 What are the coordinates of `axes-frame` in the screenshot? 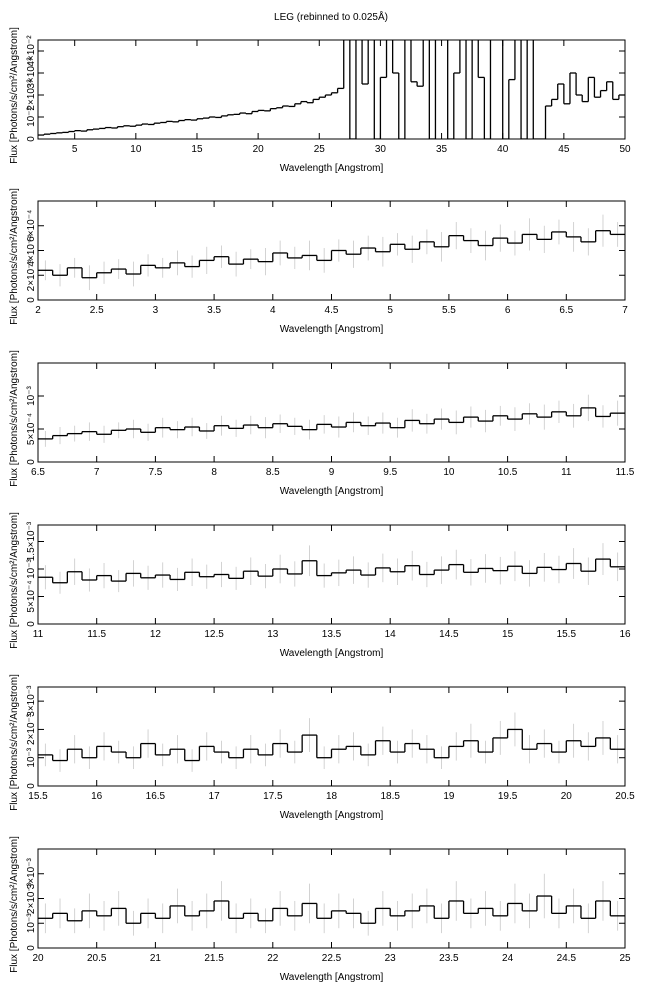 It's located at (331, 89).